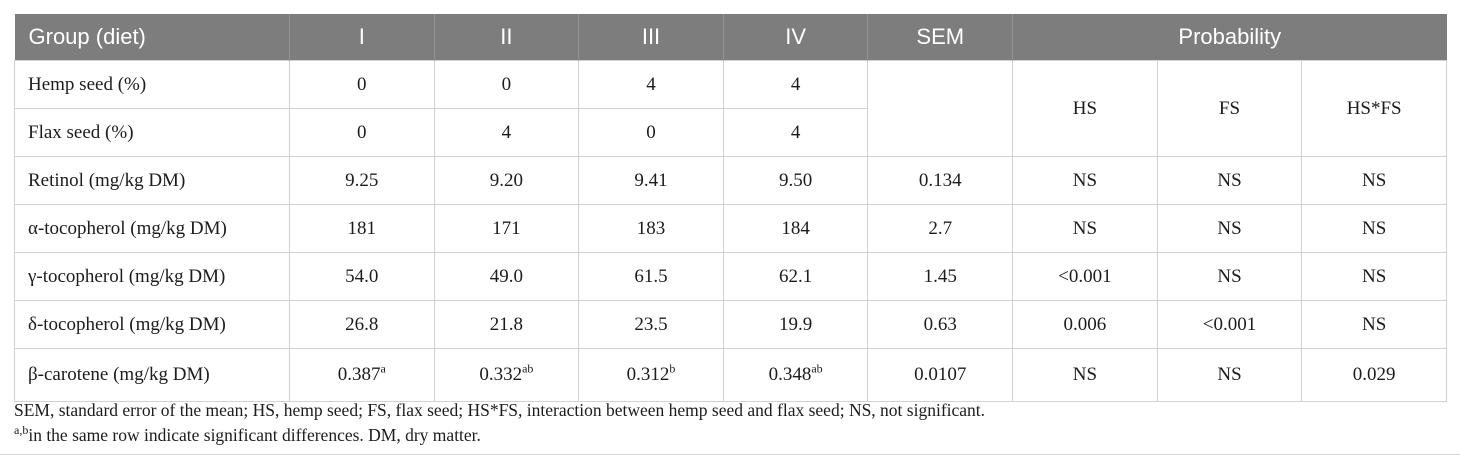 Image resolution: width=1460 pixels, height=459 pixels. What do you see at coordinates (383, 368) in the screenshot?
I see `significance-superscript: a` at bounding box center [383, 368].